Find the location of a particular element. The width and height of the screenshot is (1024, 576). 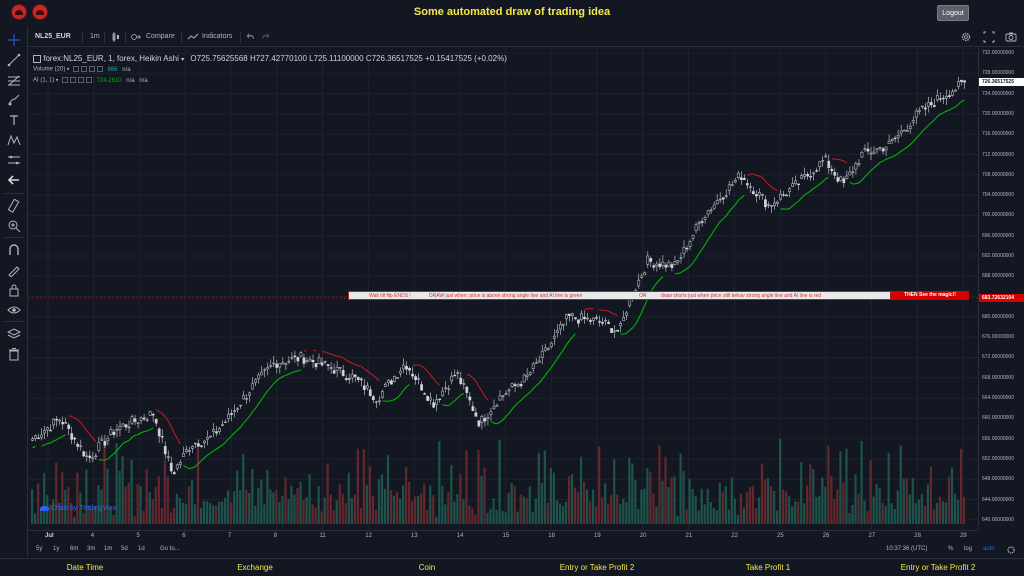

logout-button: Logout is located at coordinates (953, 13).